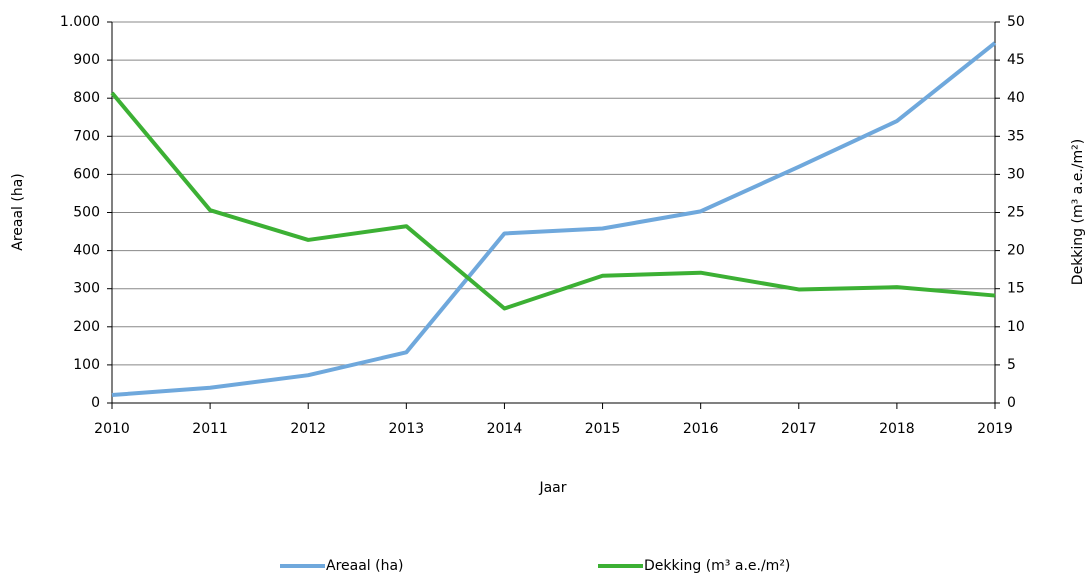 The height and width of the screenshot is (576, 1091). I want to click on x-tick-label: 2018, so click(897, 429).